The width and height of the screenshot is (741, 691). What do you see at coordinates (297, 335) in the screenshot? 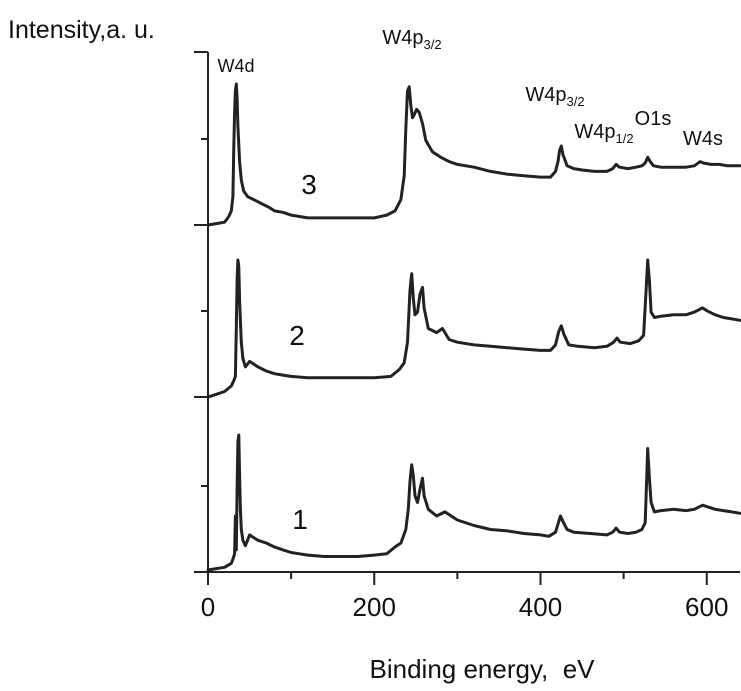
I see `series-label: 2` at bounding box center [297, 335].